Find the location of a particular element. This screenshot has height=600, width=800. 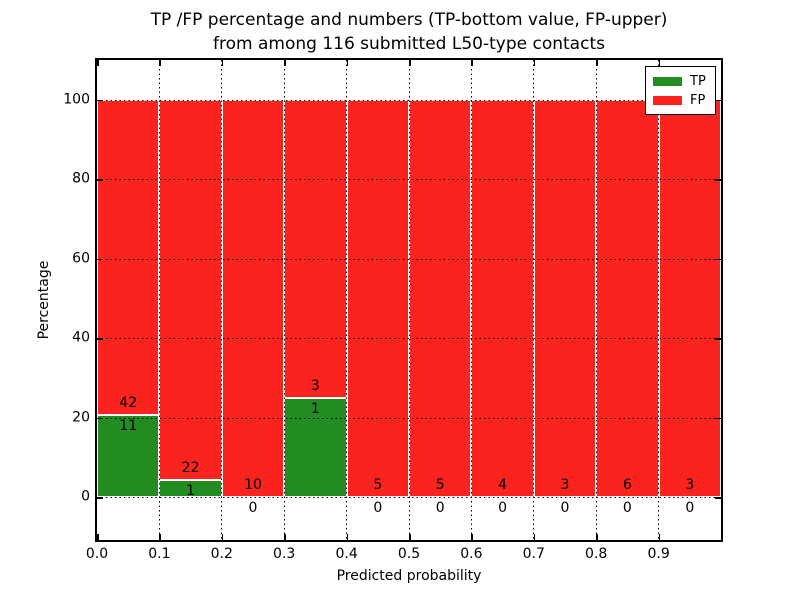

legend-row: TP is located at coordinates (680, 81).